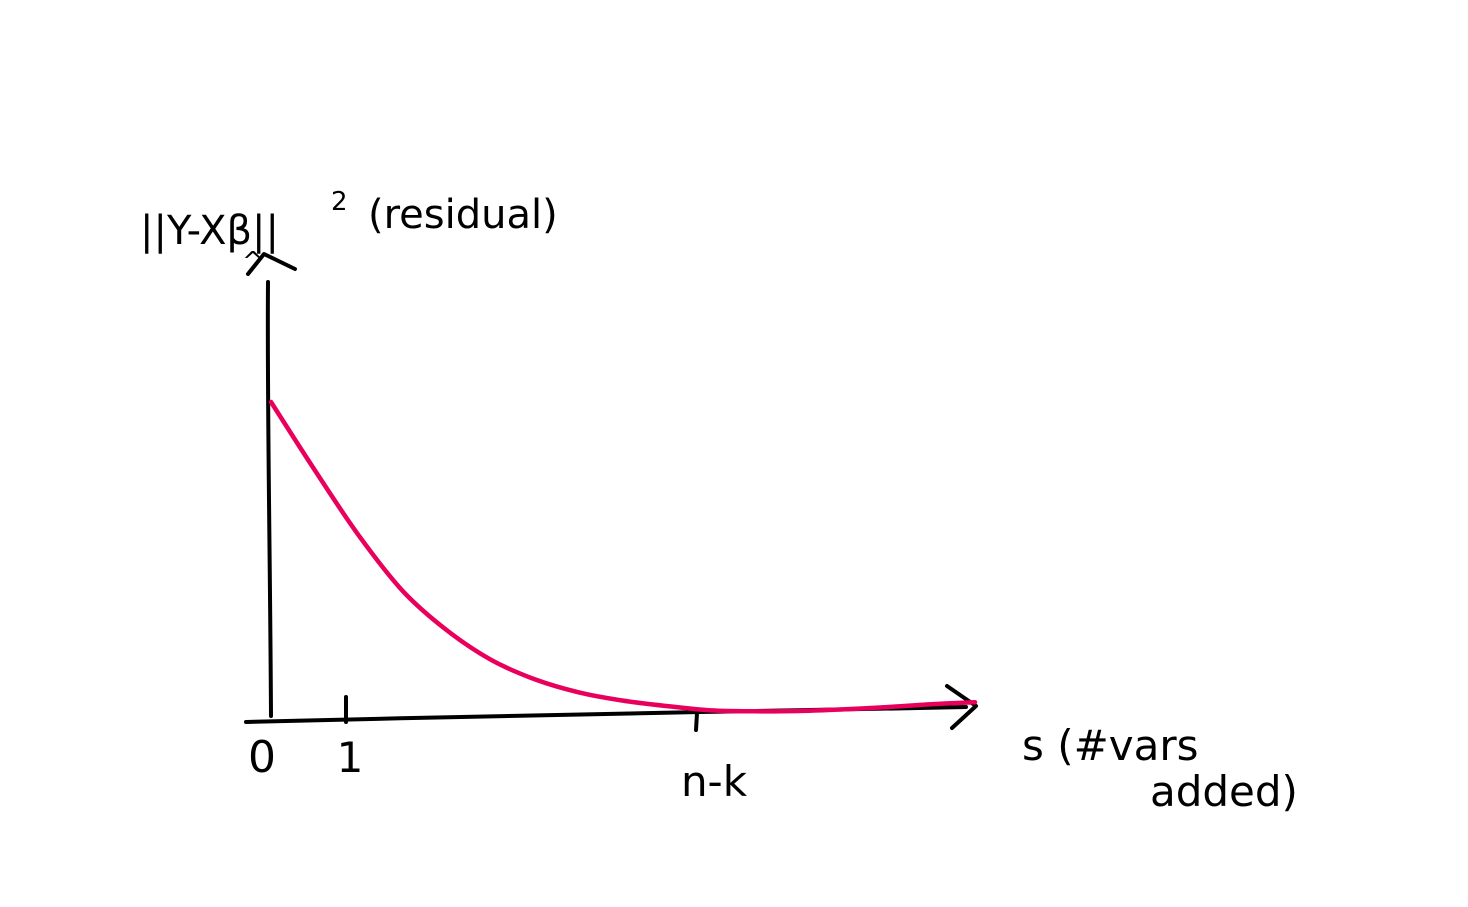  I want to click on tick-mark-n-k, so click(696, 721).